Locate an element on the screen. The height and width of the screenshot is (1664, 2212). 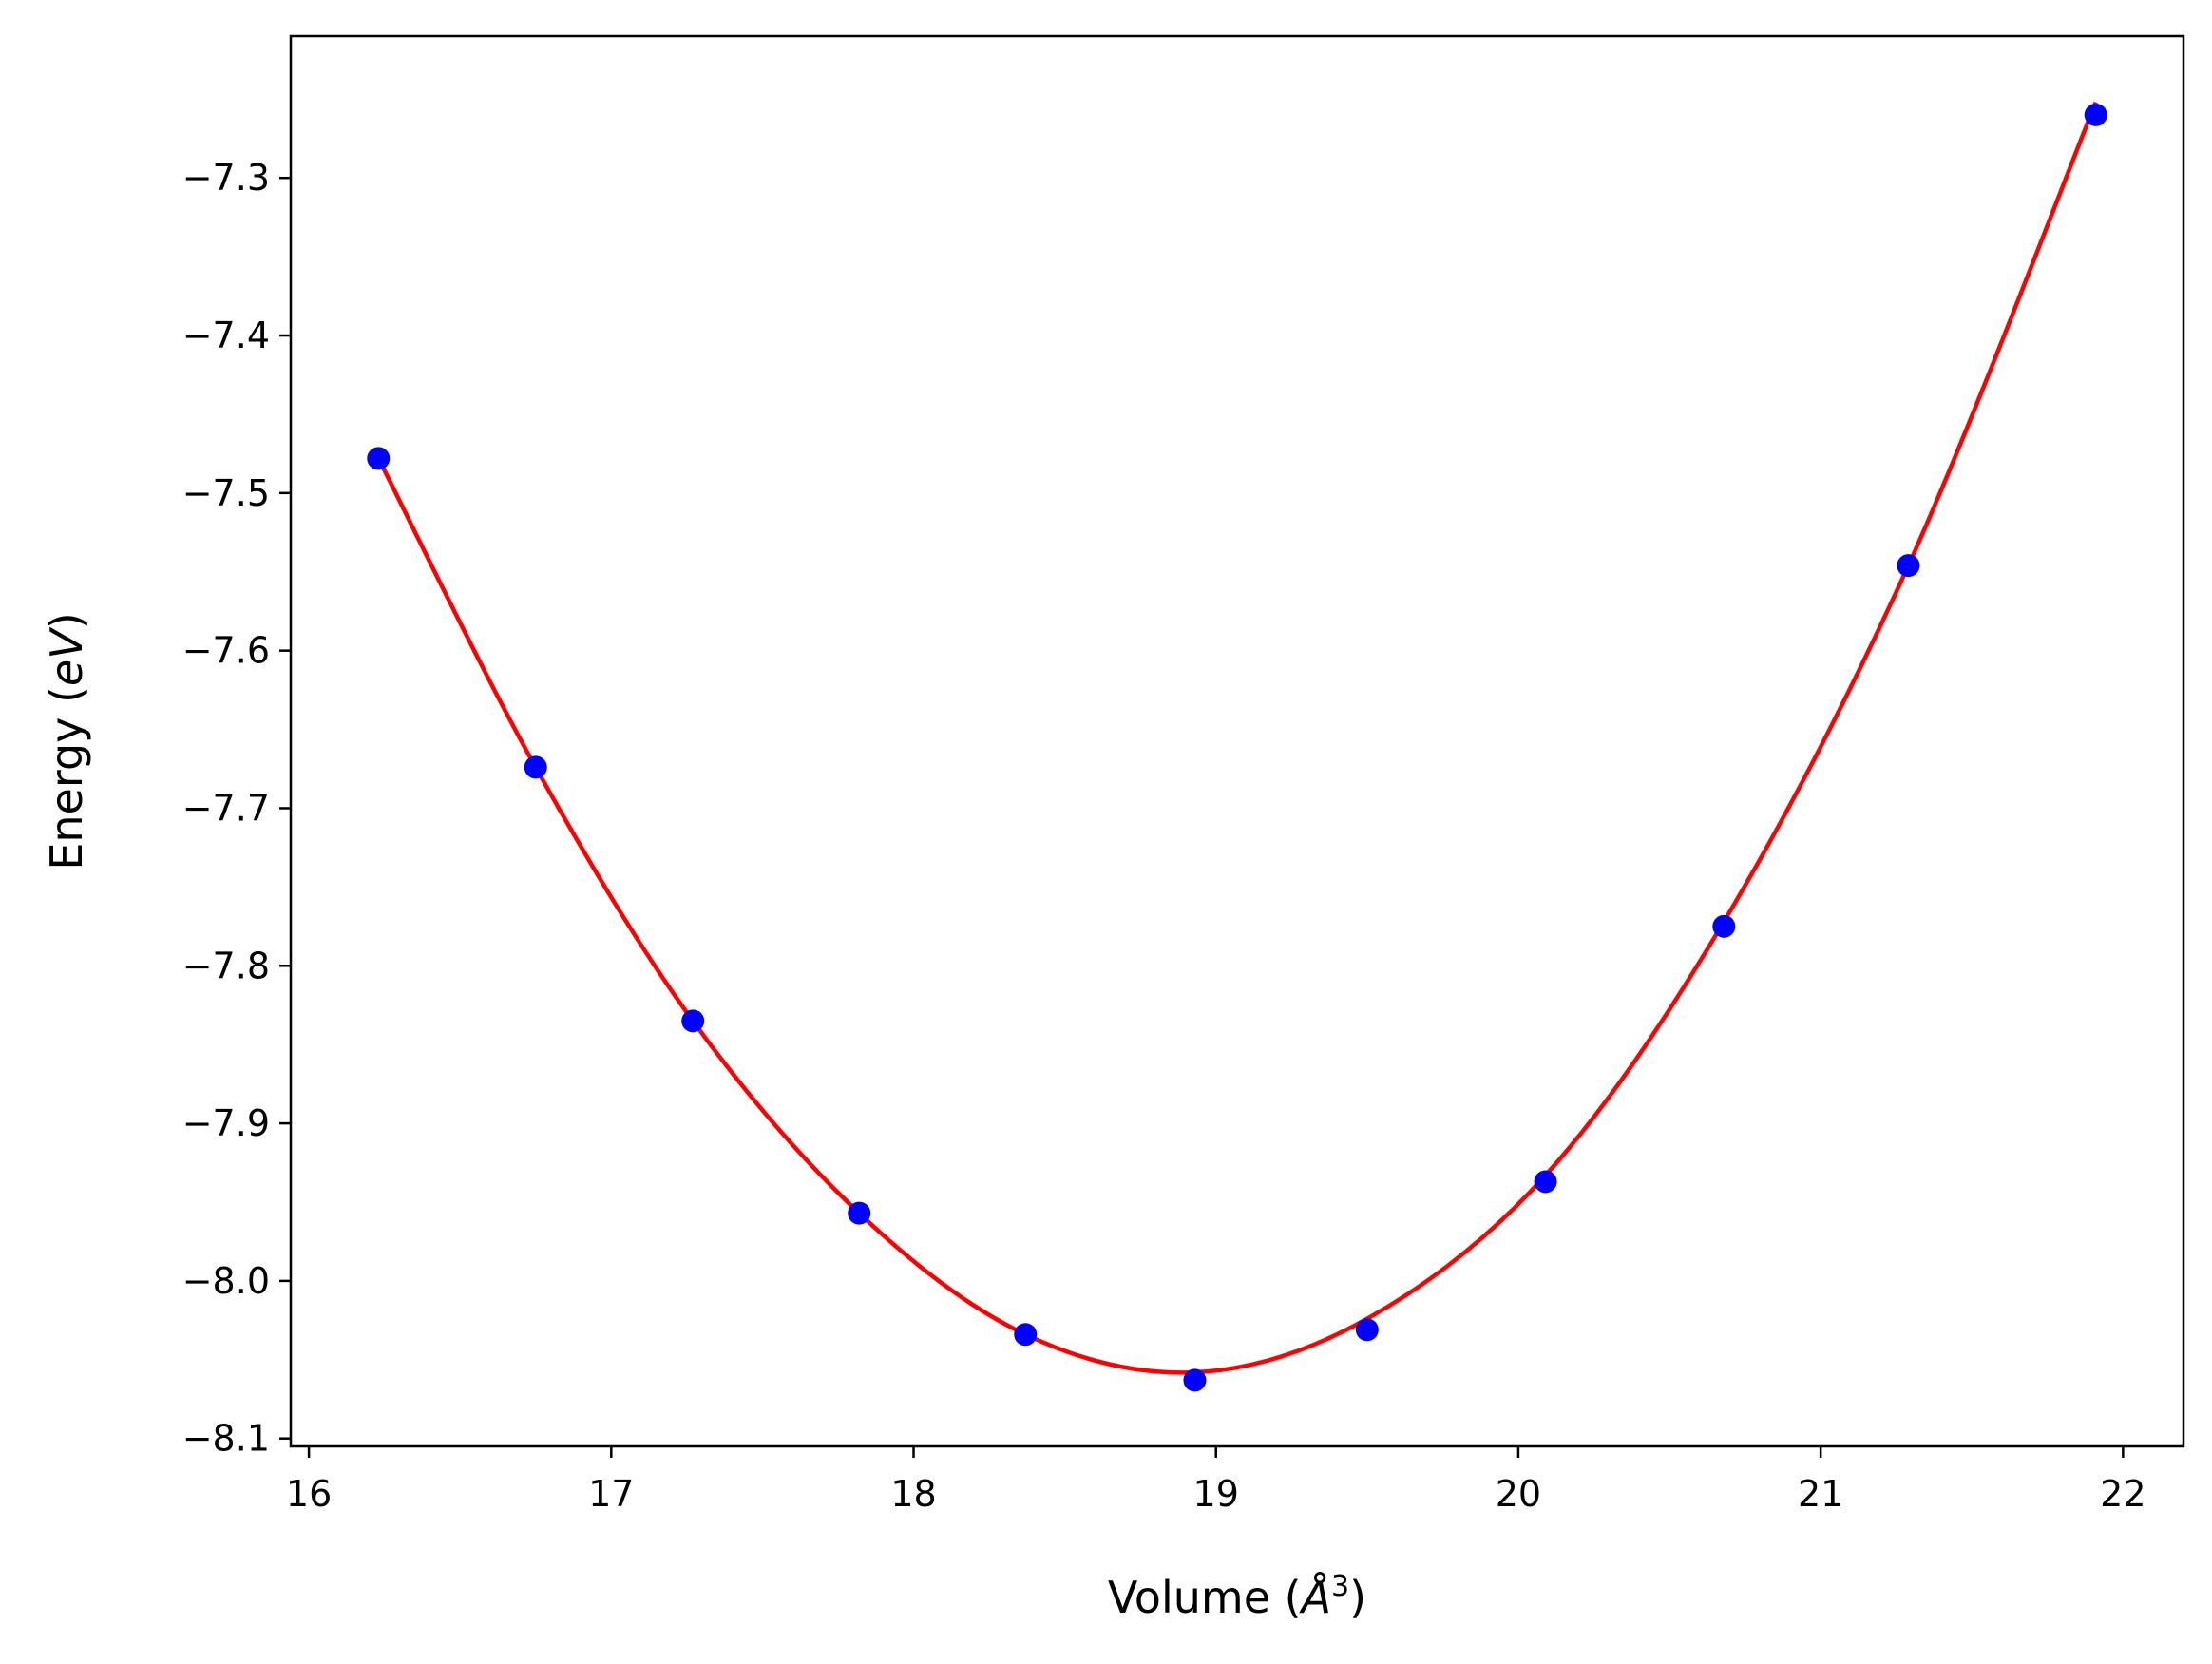
y-tick-label: −7.6 is located at coordinates (226, 651).